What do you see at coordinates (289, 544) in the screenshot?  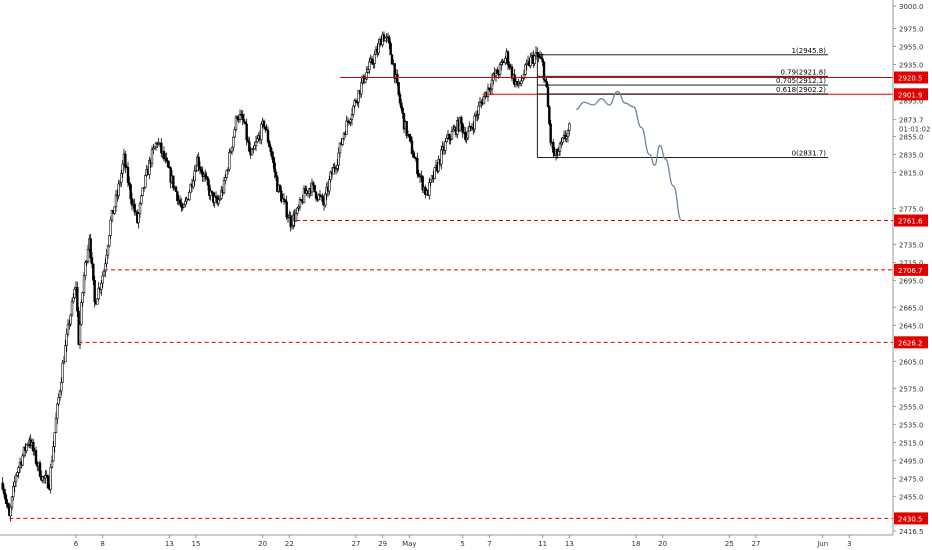 I see `time-tick-label: 22` at bounding box center [289, 544].